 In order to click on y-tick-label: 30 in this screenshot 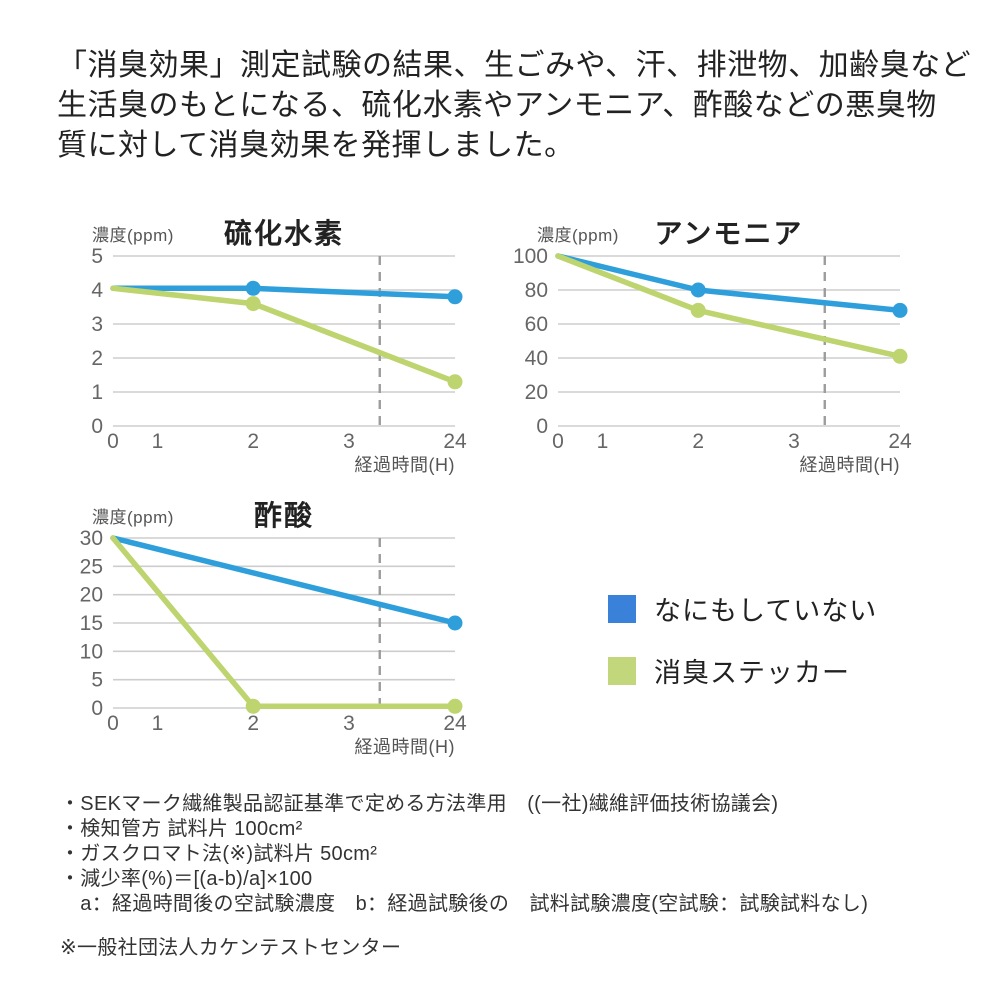, I will do `click(91, 538)`.